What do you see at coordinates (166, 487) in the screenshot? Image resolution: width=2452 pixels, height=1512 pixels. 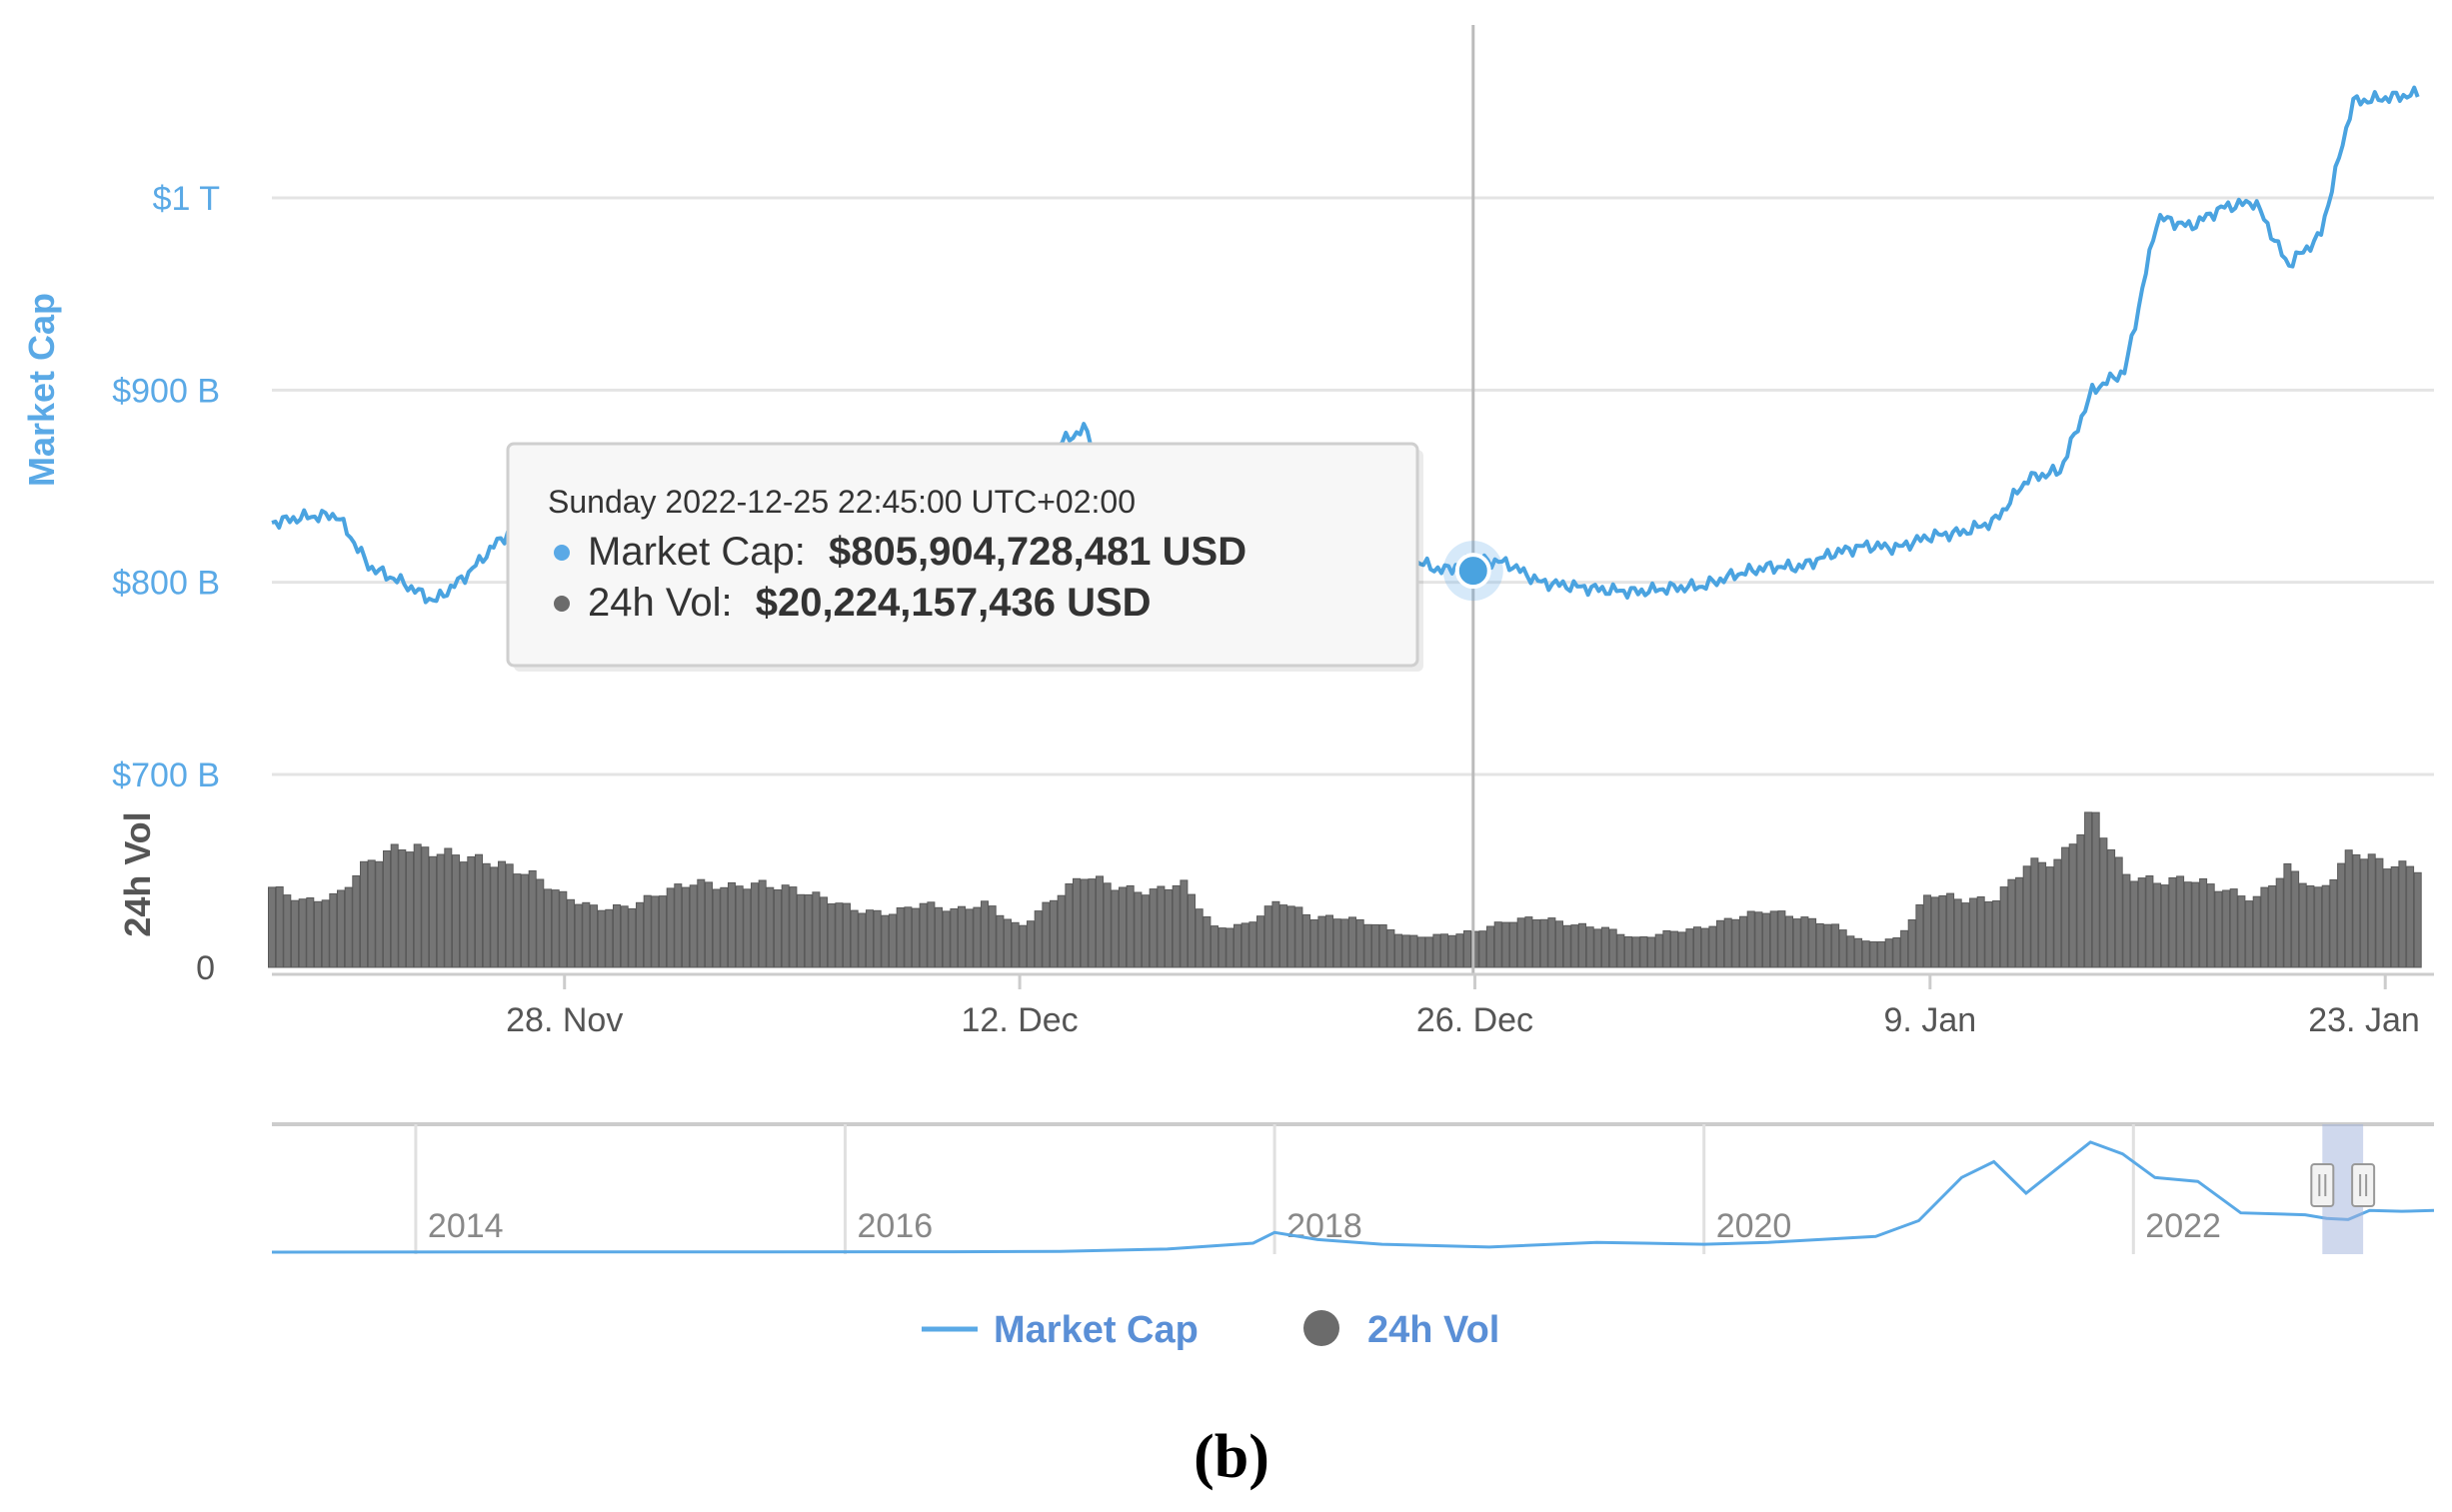 I see `market-cap-axis-ticks: $1 T $900 B $800 B $700 B` at bounding box center [166, 487].